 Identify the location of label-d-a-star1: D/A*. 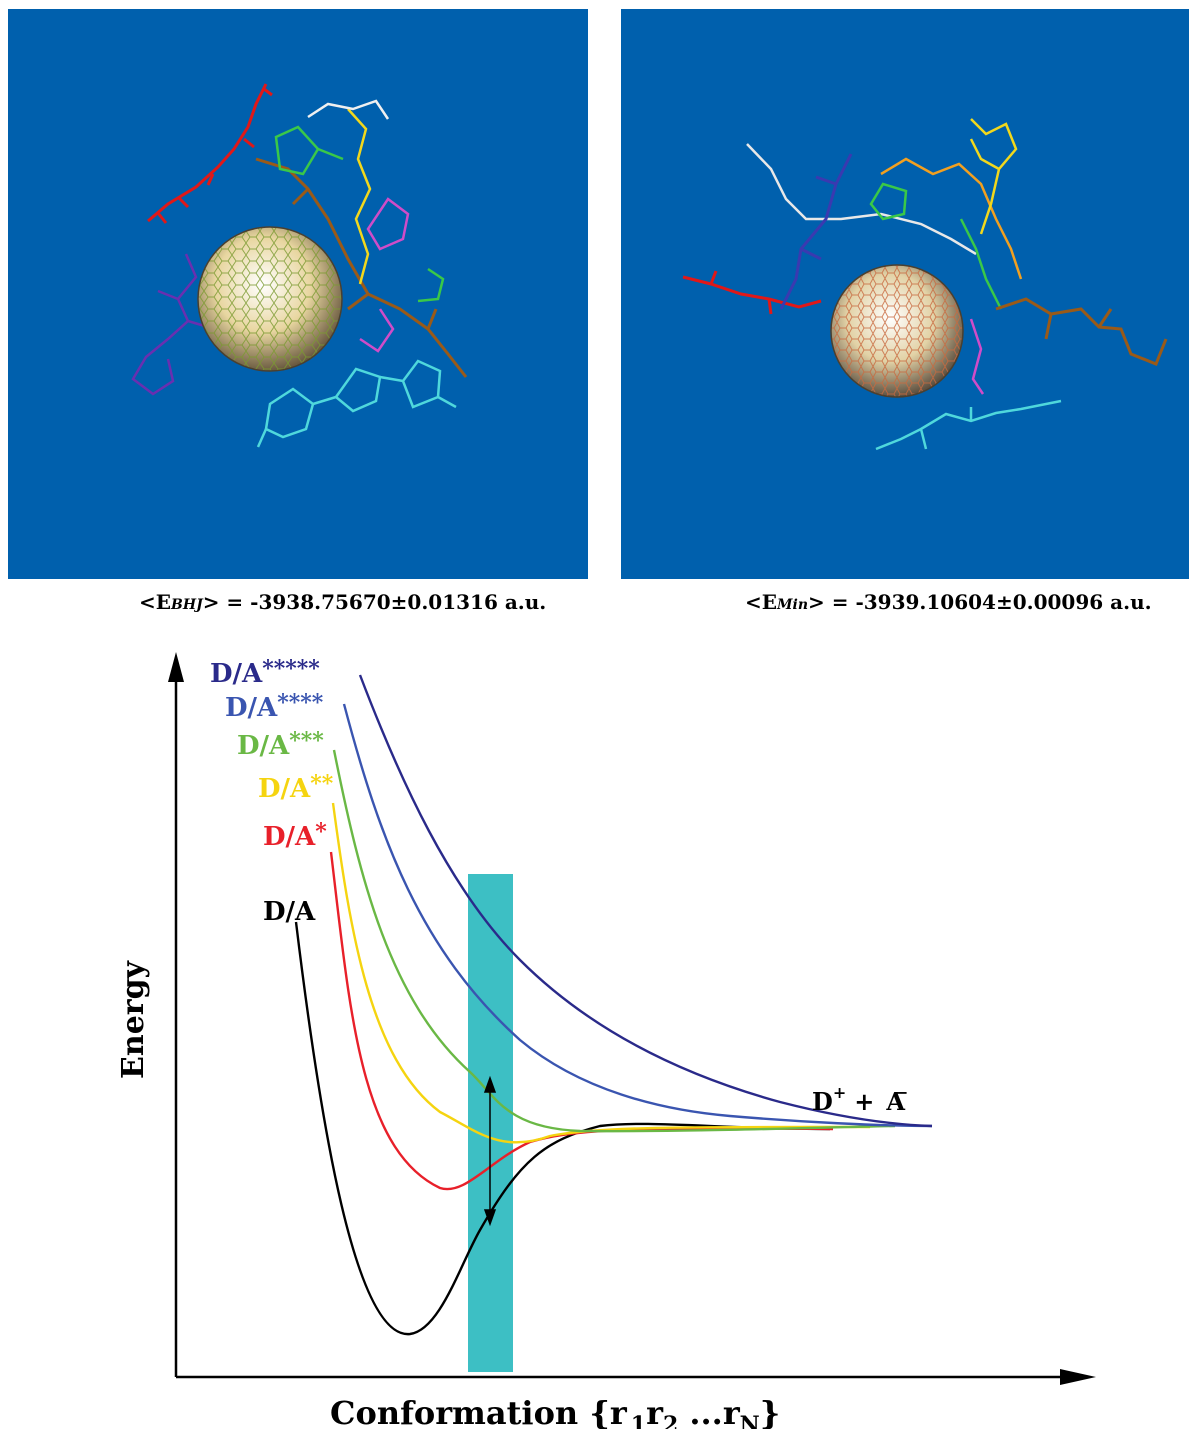
(295, 835).